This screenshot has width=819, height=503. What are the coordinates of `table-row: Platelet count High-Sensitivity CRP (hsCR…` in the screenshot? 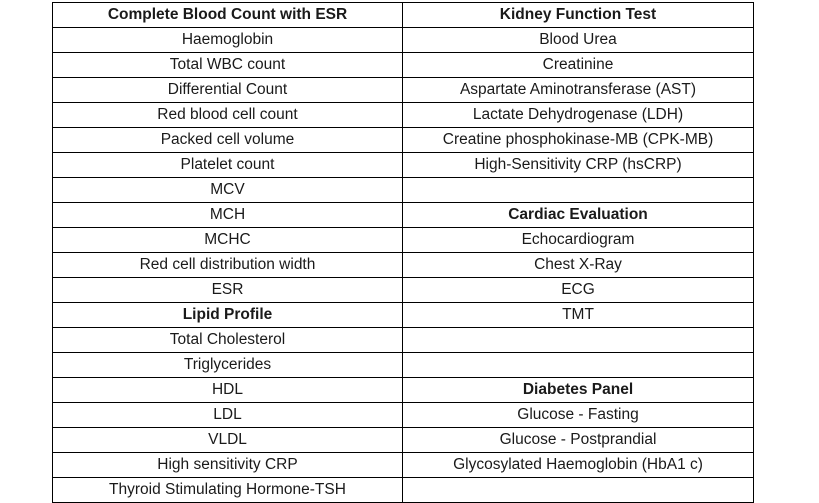 It's located at (403, 165).